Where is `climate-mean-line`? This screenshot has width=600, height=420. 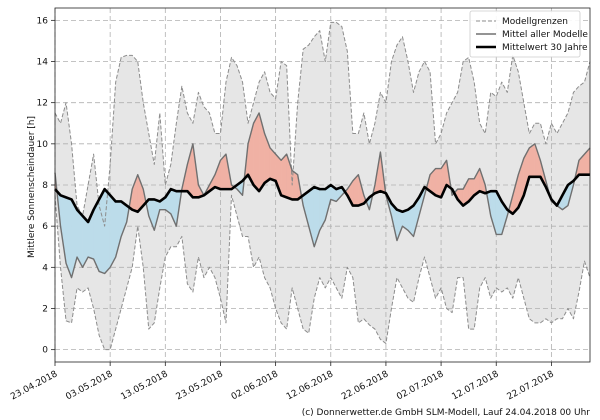 climate-mean-line is located at coordinates (322, 198).